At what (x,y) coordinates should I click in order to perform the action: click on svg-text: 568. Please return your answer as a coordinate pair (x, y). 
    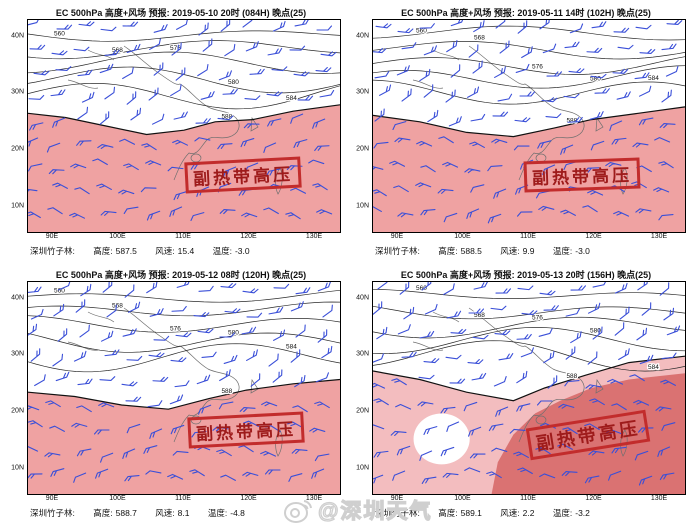
    Looking at the image, I should click on (117, 305).